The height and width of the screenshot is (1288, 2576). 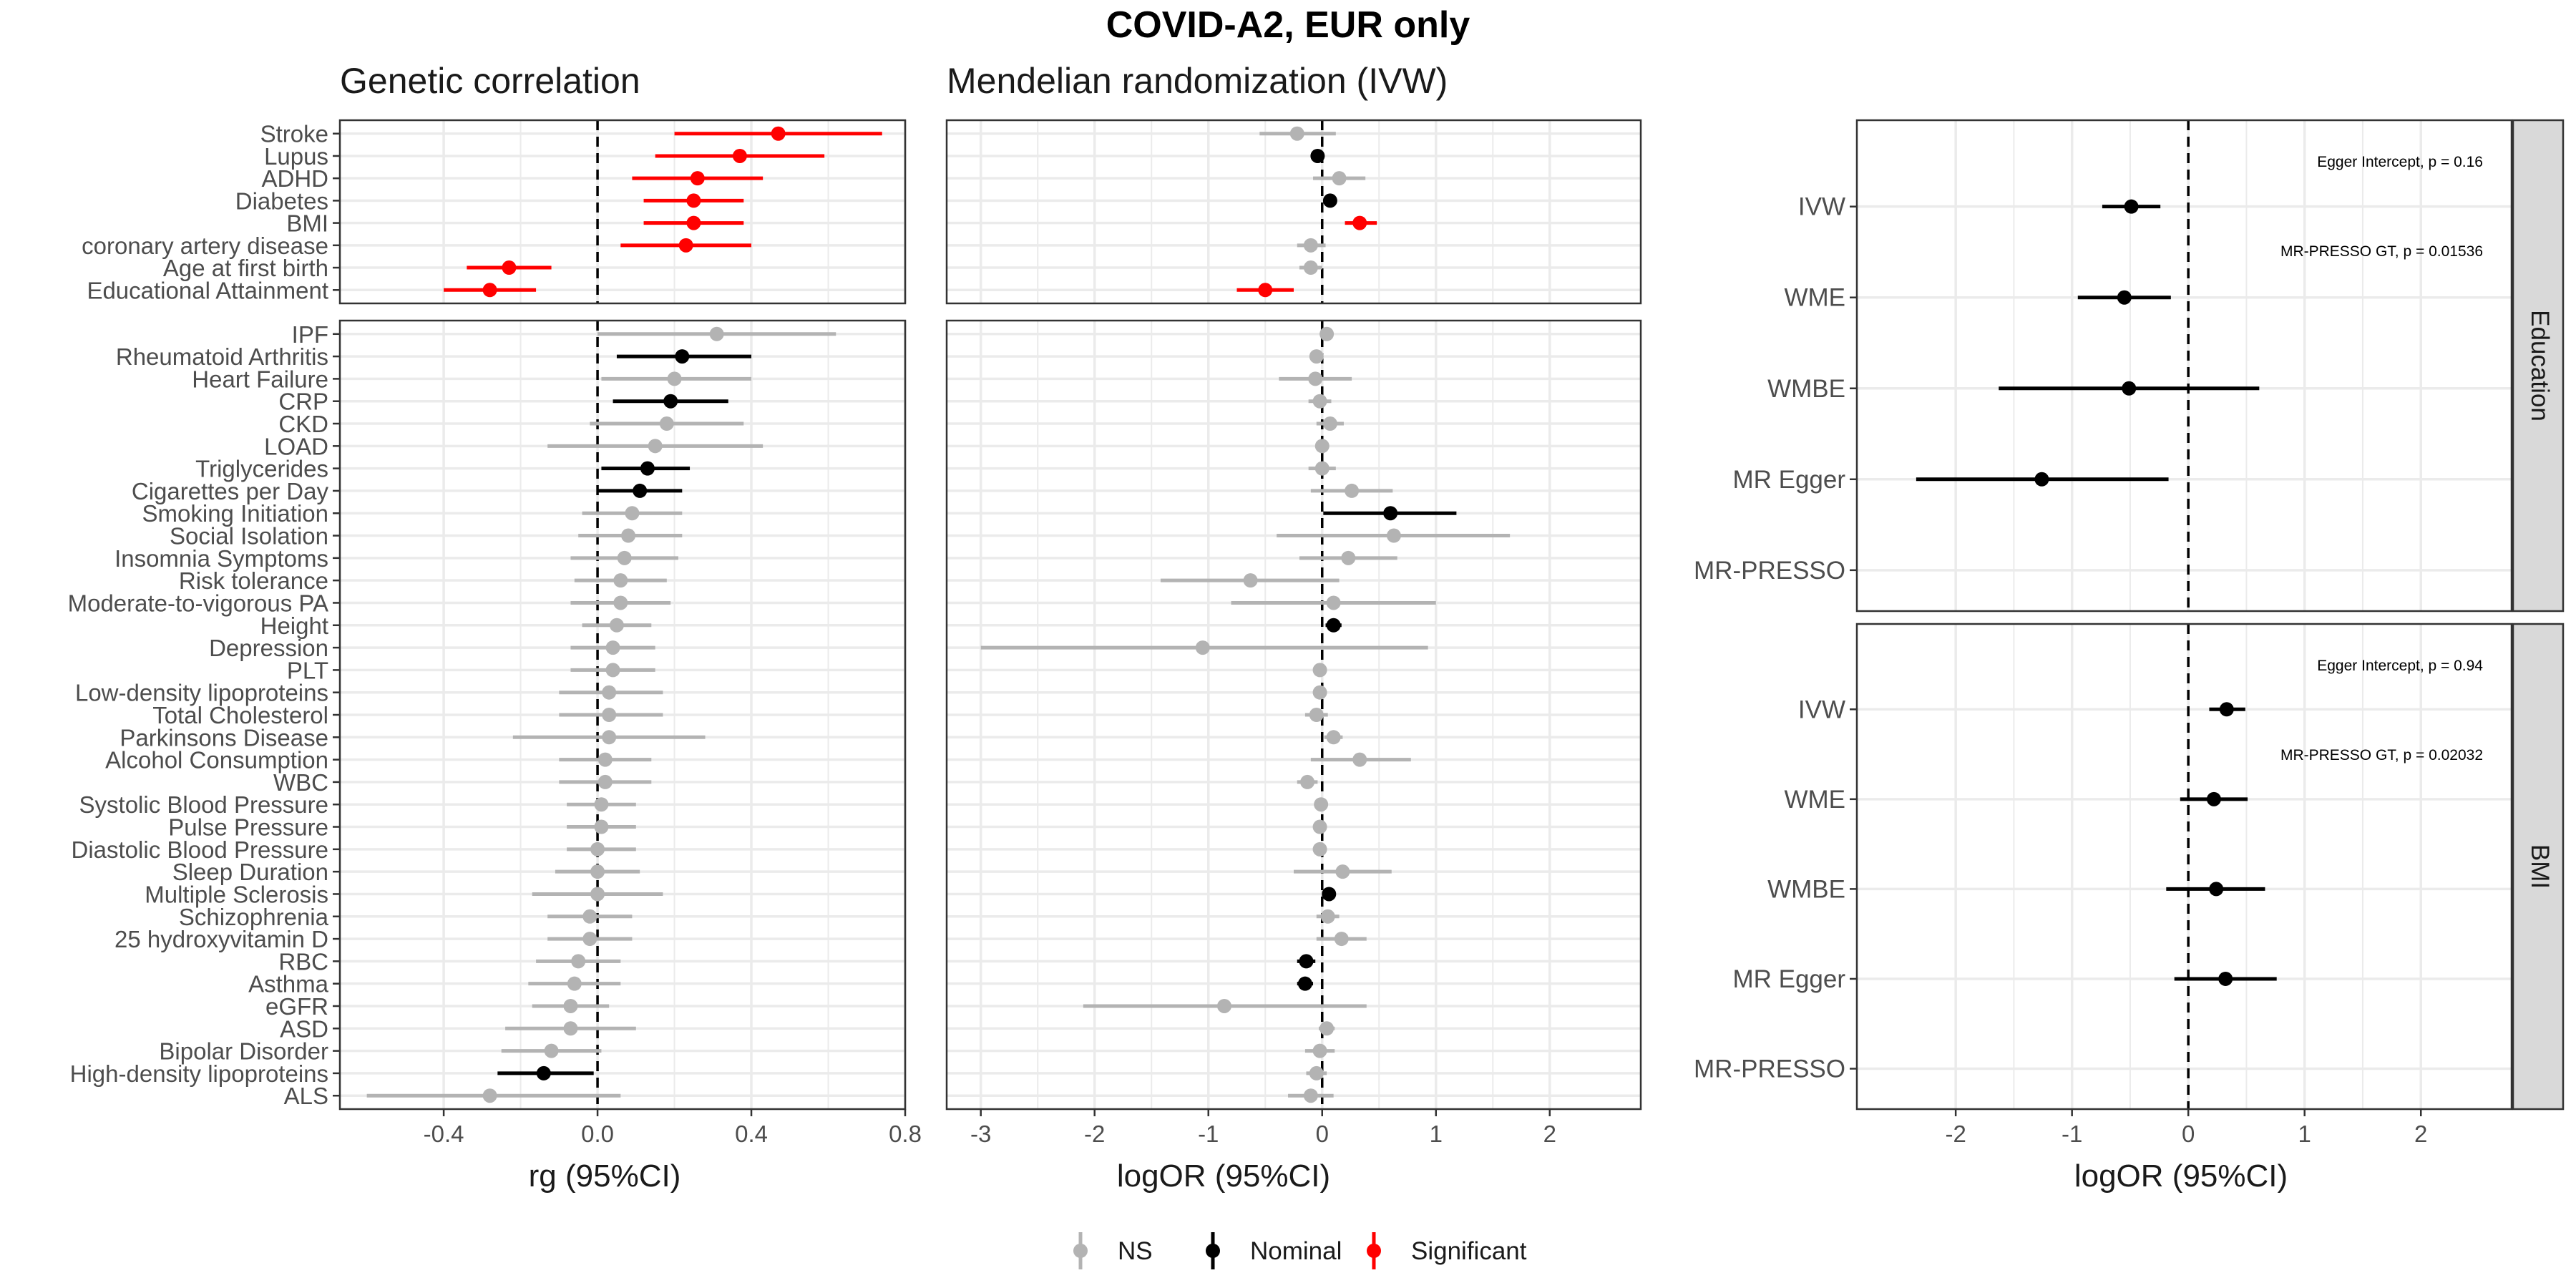 I want to click on trait-label: IPF, so click(x=310, y=334).